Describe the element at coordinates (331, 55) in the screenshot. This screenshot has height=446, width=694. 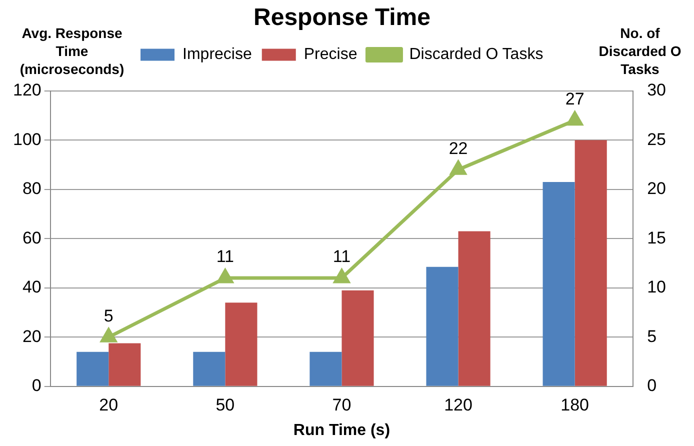
I see `legend-label: Precise` at that location.